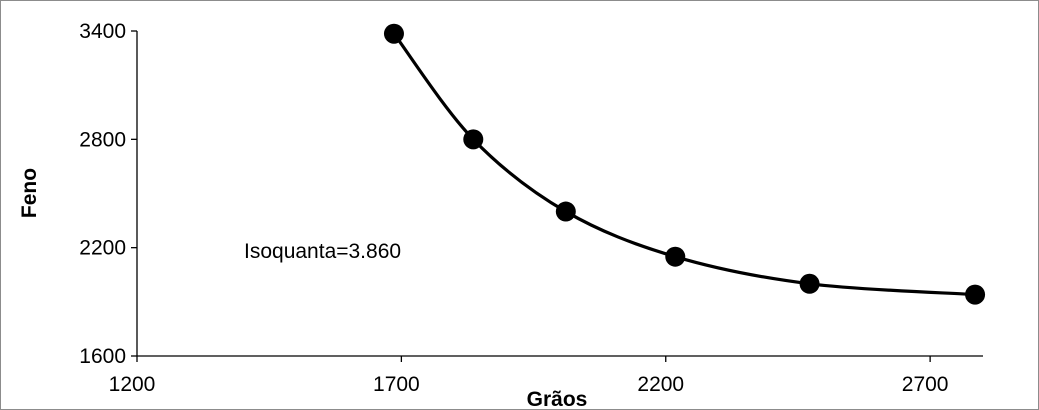 The image size is (1039, 410). What do you see at coordinates (396, 384) in the screenshot?
I see `x-tick-label: 1700` at bounding box center [396, 384].